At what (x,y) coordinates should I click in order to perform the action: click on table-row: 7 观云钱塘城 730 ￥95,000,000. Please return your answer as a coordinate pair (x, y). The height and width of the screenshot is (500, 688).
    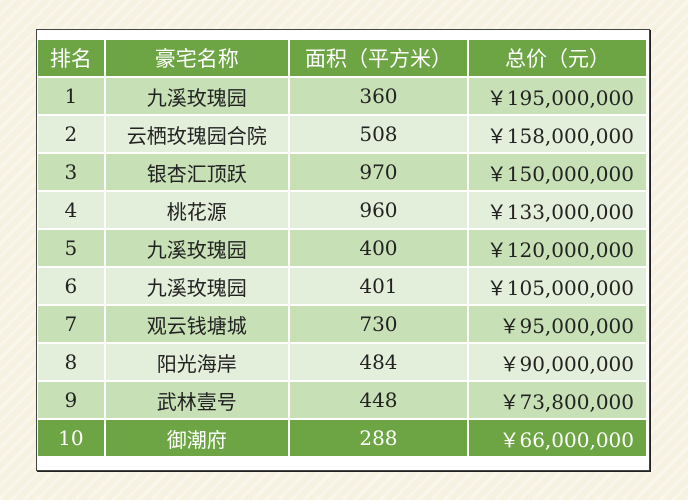
    Looking at the image, I should click on (342, 324).